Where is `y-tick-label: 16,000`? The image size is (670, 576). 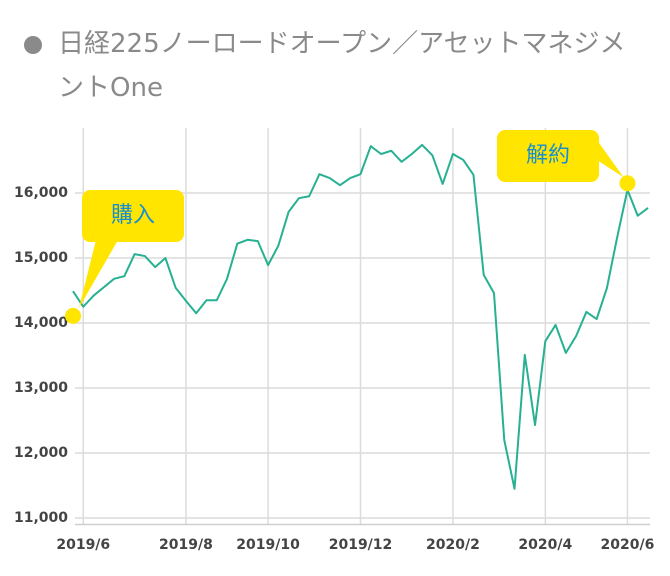
y-tick-label: 16,000 is located at coordinates (41, 193).